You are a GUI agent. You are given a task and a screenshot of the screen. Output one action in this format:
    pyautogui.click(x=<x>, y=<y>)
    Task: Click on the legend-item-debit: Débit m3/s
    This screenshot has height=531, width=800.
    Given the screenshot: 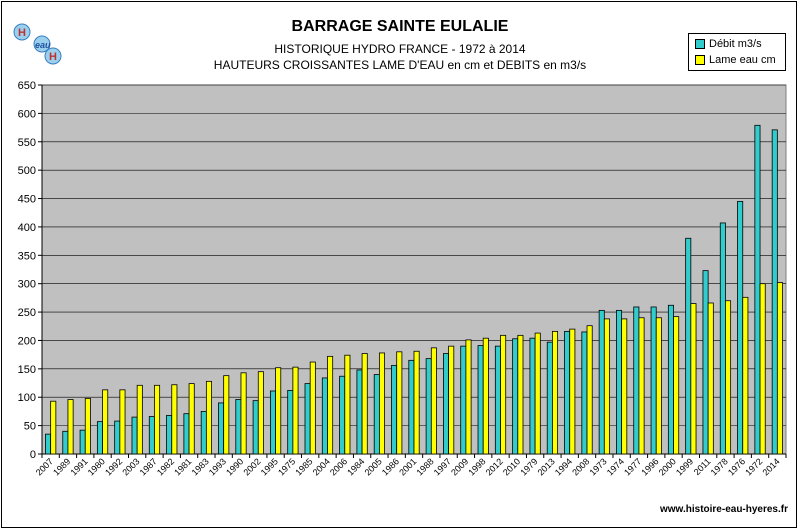 What is the action you would take?
    pyautogui.click(x=728, y=44)
    